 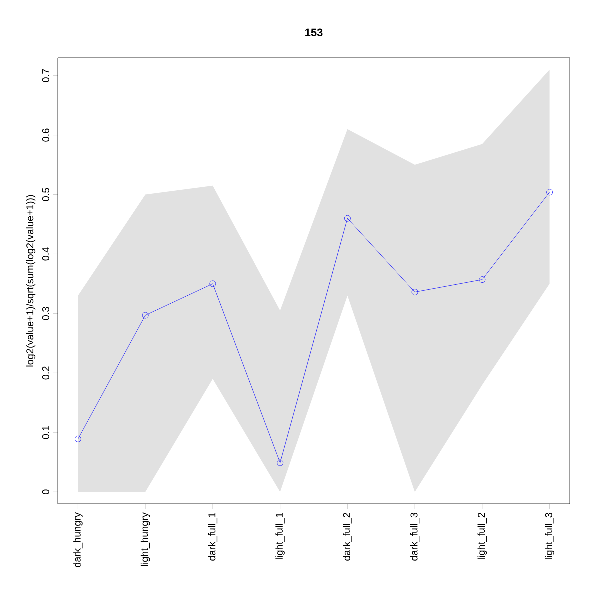 I want to click on x-tick-label: dark_full_1, so click(x=213, y=537).